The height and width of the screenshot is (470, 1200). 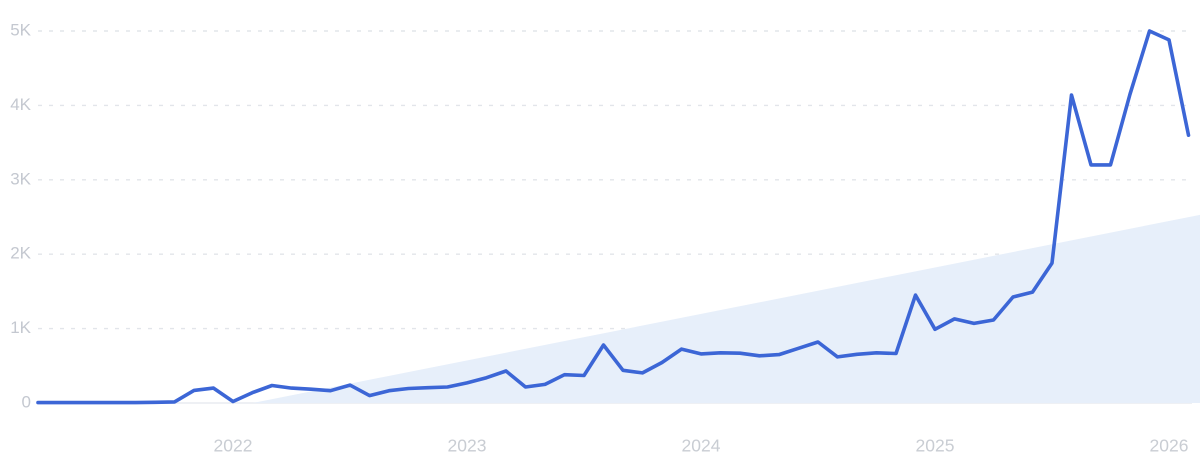 What do you see at coordinates (233, 446) in the screenshot?
I see `x-tick-label-2022: 2022` at bounding box center [233, 446].